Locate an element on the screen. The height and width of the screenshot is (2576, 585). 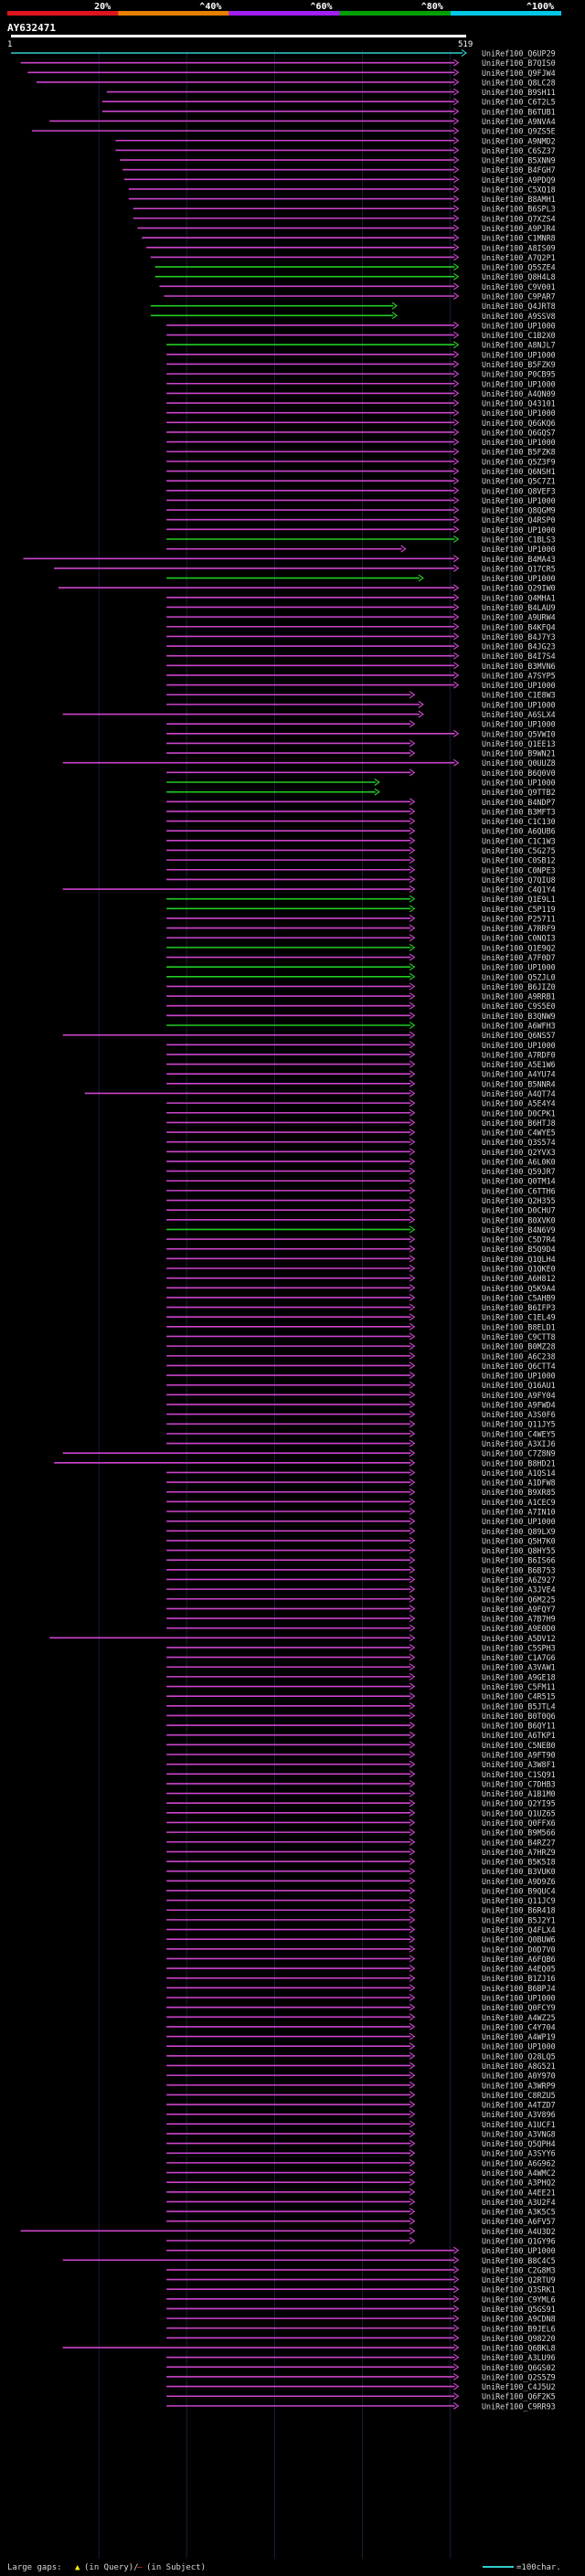
hit-row: UniRef100_B6HTJ8 is located at coordinates (361, 1123).